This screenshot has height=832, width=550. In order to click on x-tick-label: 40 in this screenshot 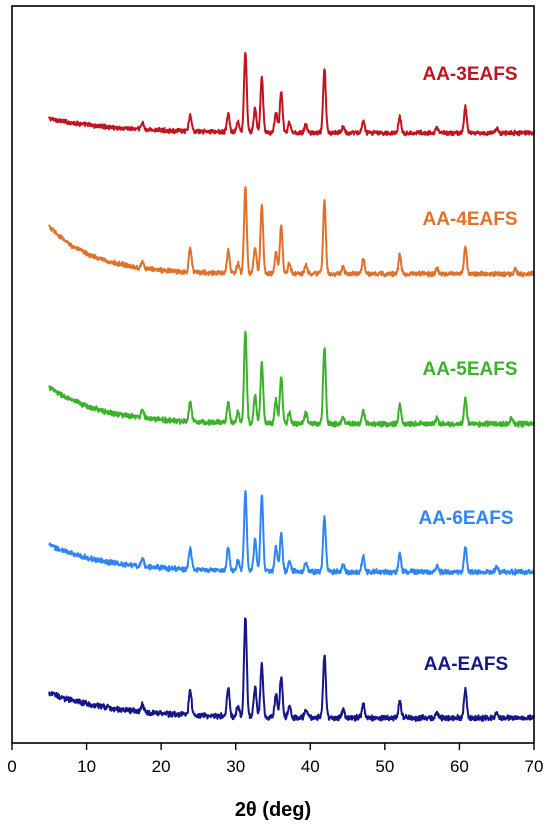, I will do `click(310, 766)`.